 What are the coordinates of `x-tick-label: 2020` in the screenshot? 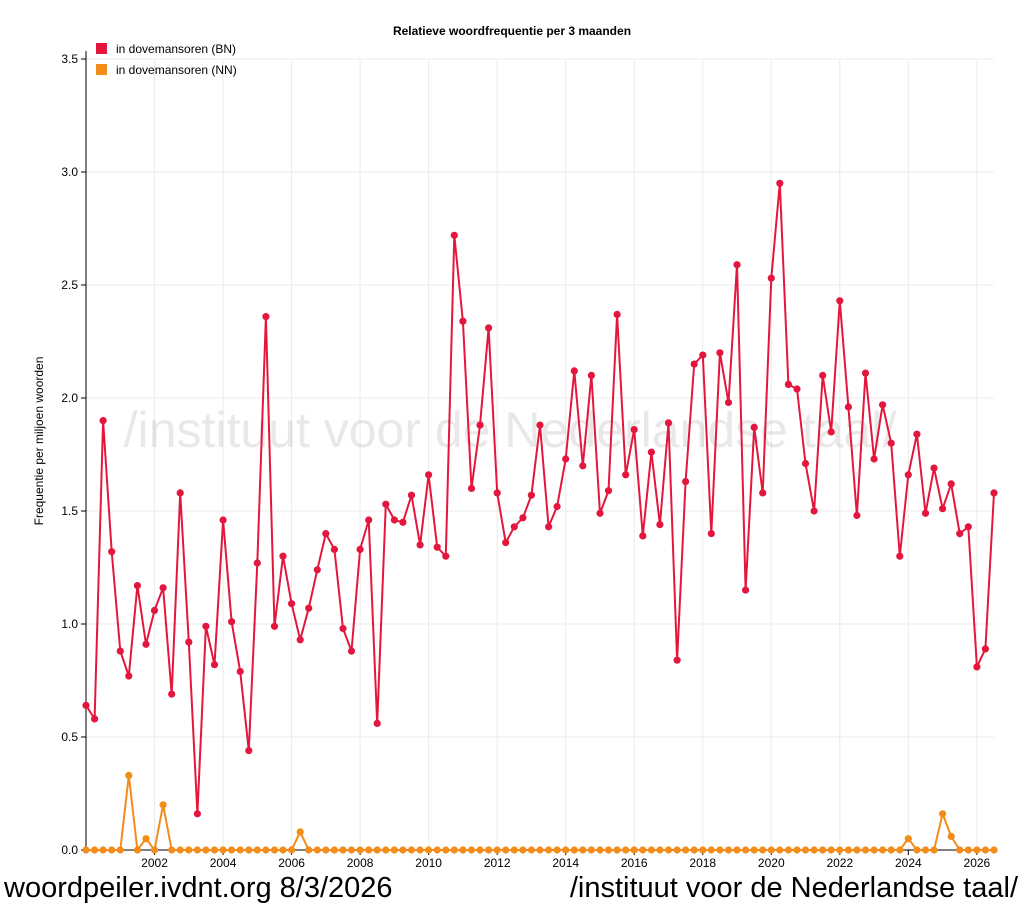 It's located at (771, 863).